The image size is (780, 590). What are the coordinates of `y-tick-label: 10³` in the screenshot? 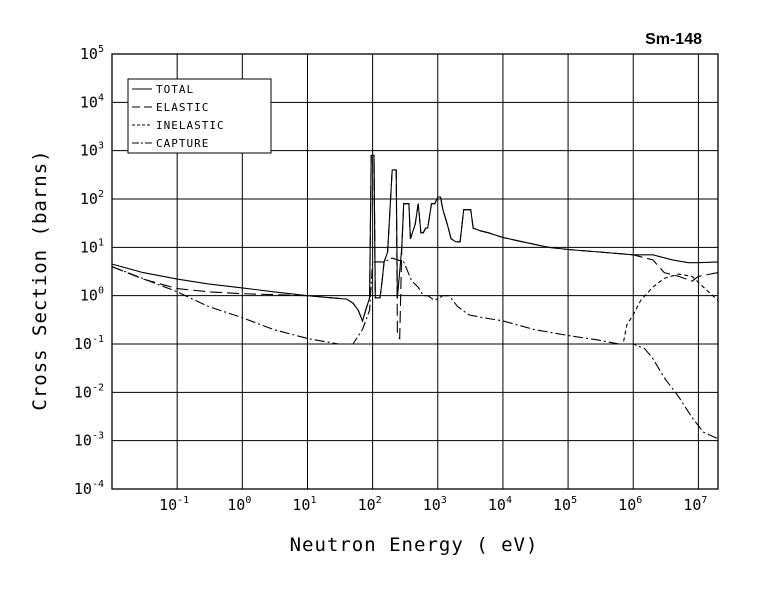 It's located at (92, 150).